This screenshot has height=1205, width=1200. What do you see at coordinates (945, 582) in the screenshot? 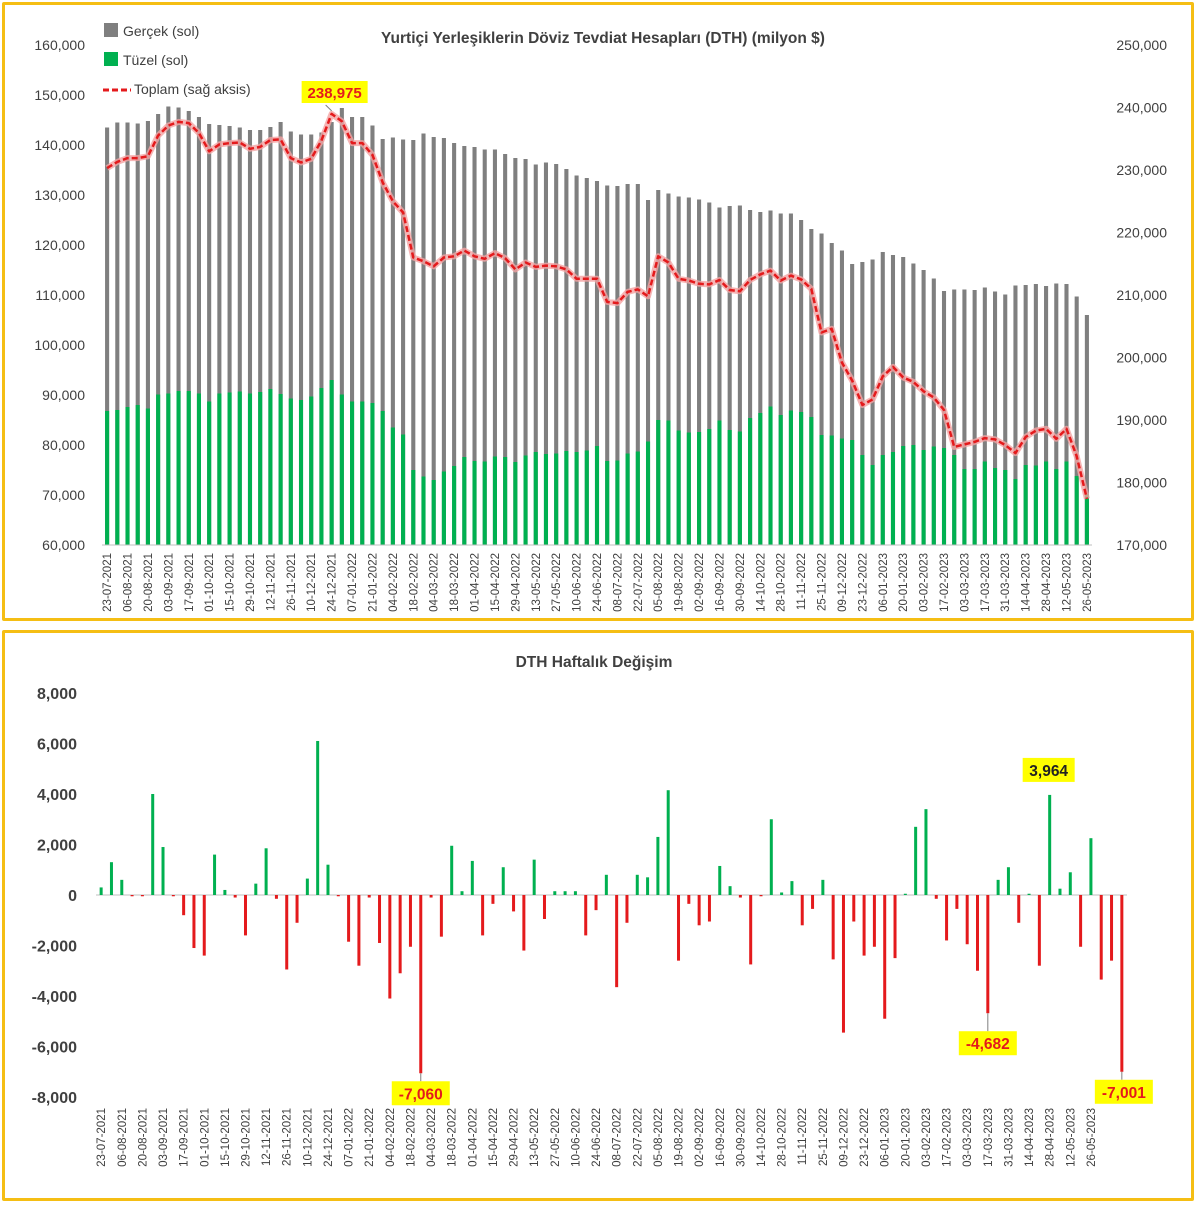
I see `x-tick-label: 17-02-2023` at bounding box center [945, 582].